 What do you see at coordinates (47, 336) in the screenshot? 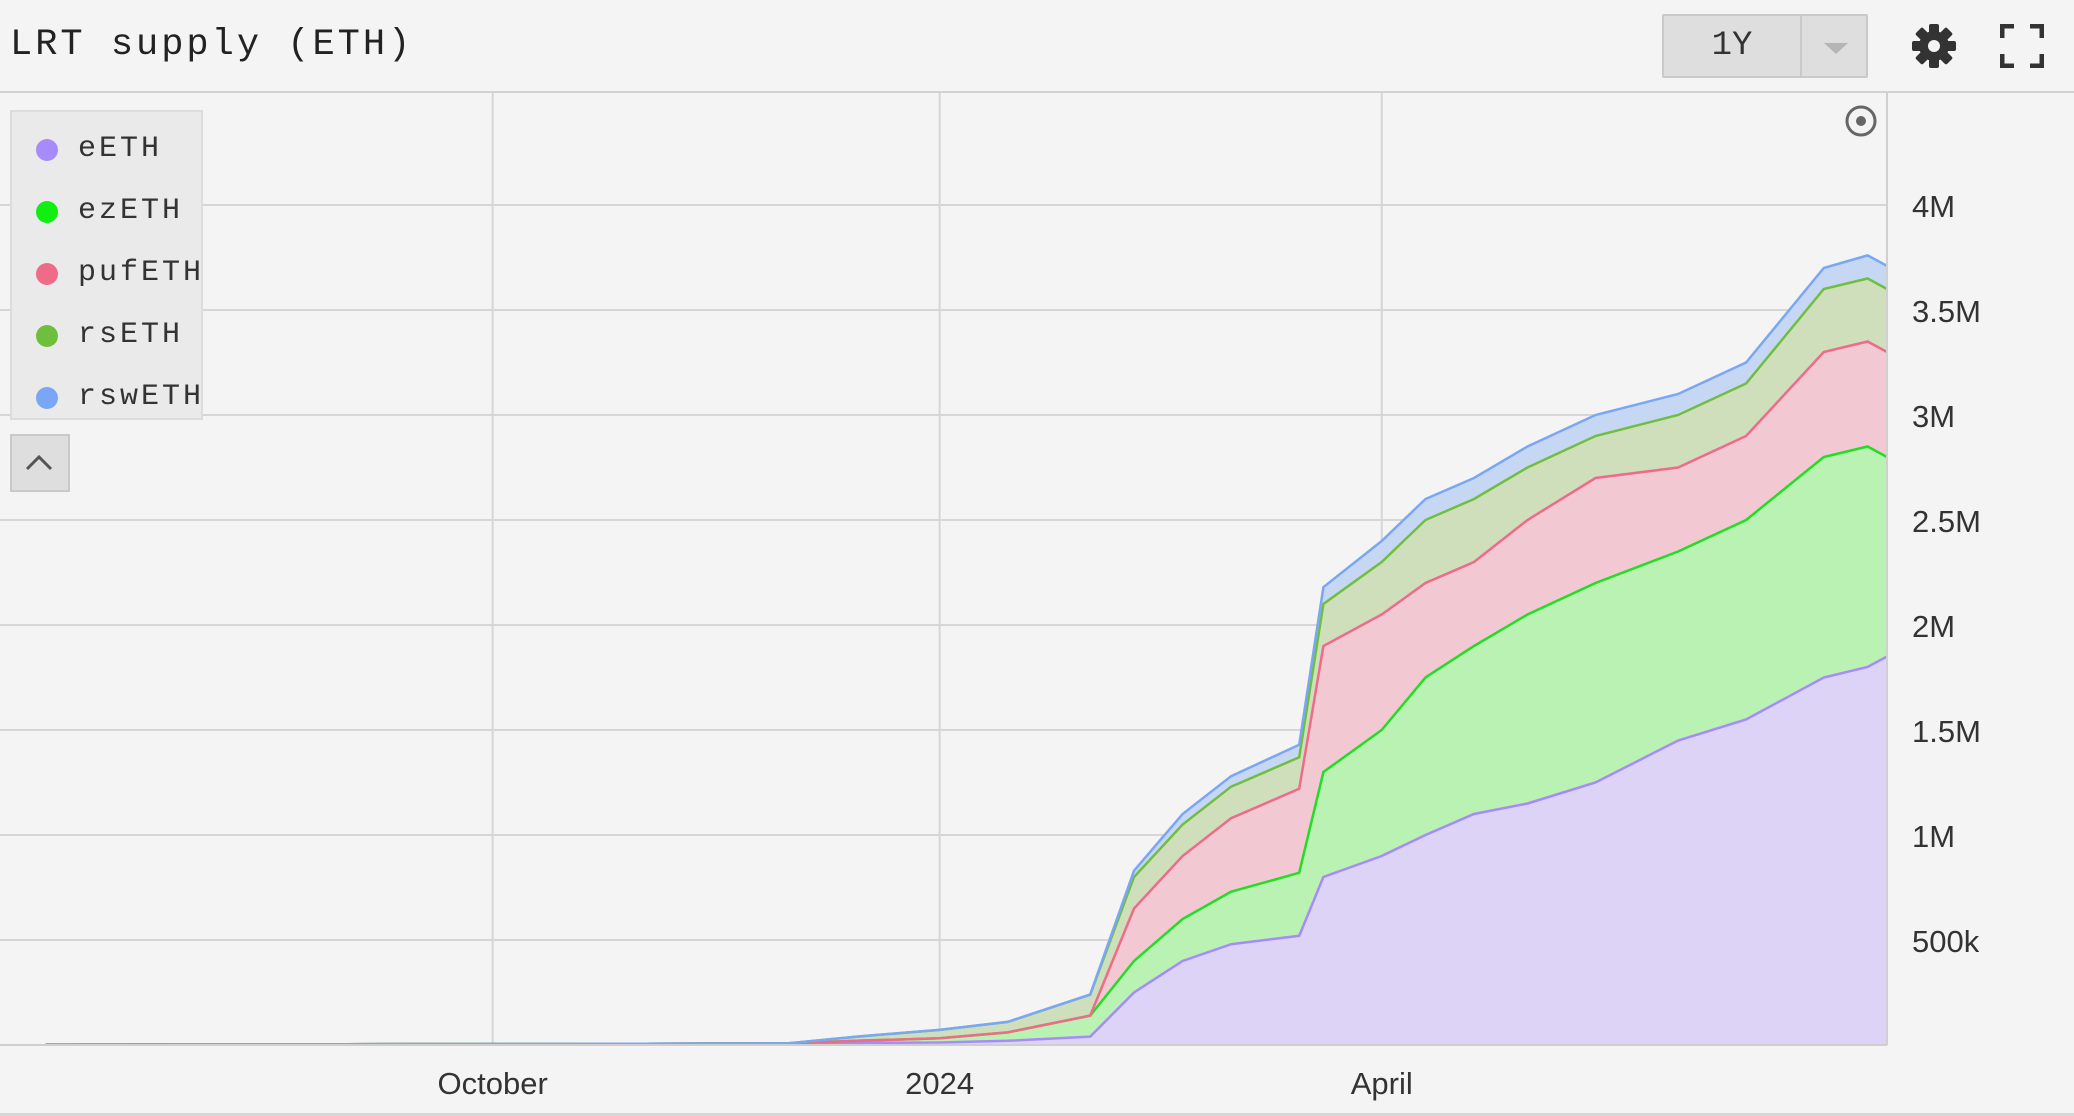
I see `legend-dot-rseth` at bounding box center [47, 336].